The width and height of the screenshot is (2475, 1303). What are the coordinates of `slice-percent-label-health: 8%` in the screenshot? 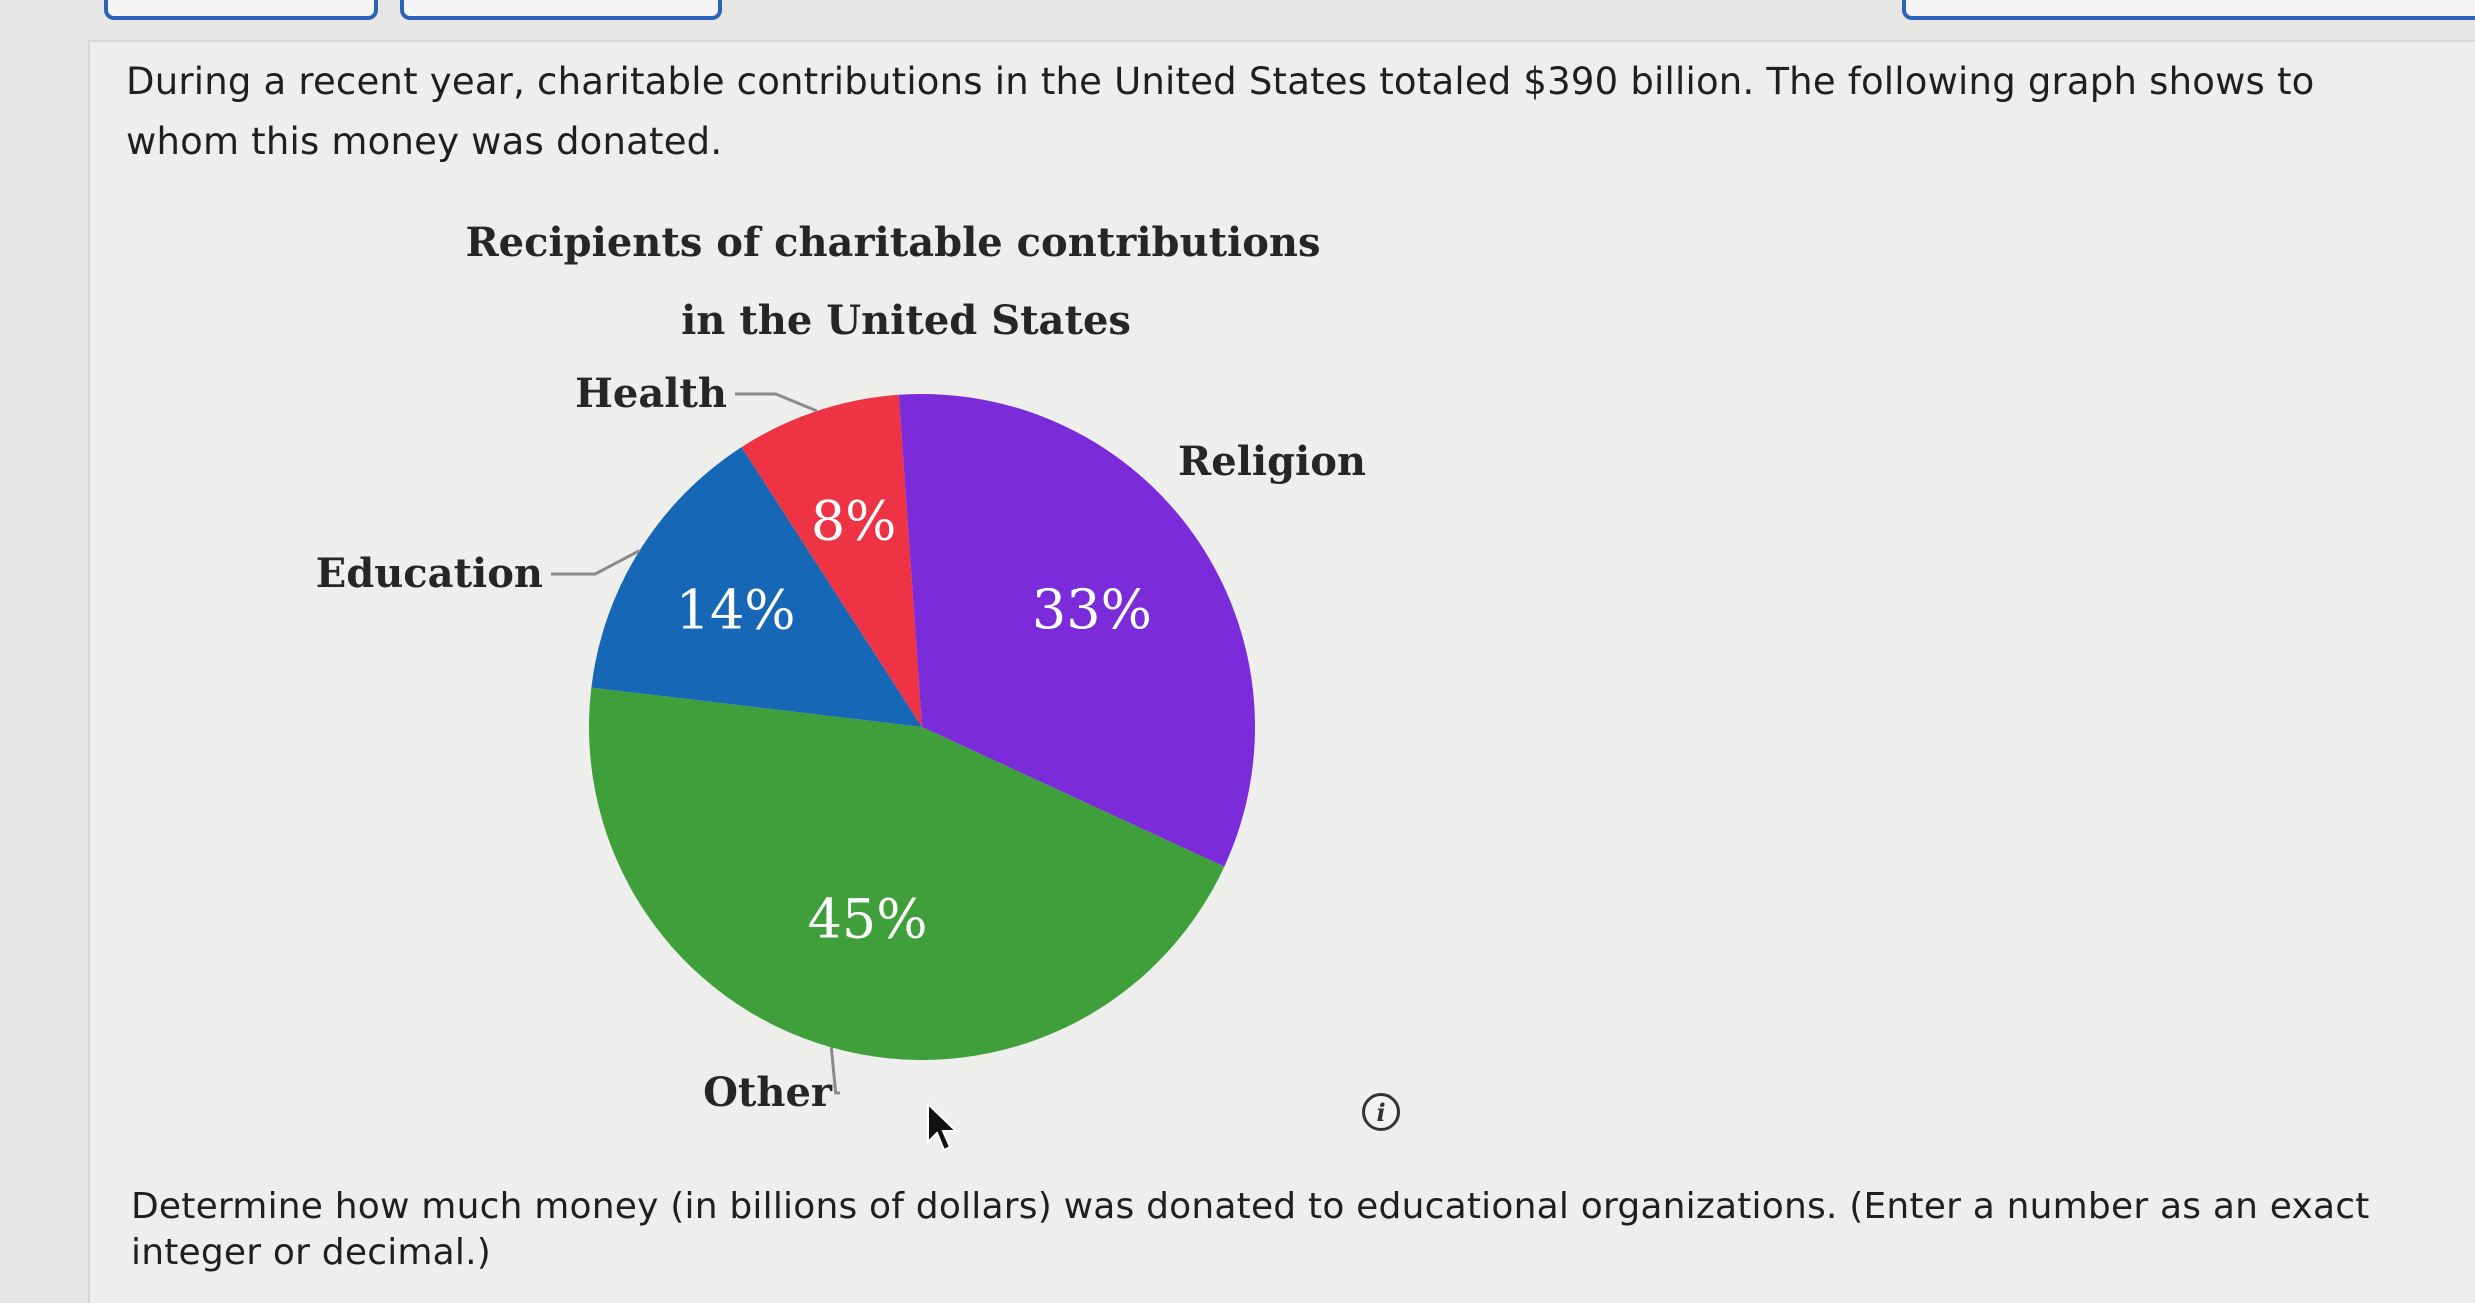 It's located at (854, 521).